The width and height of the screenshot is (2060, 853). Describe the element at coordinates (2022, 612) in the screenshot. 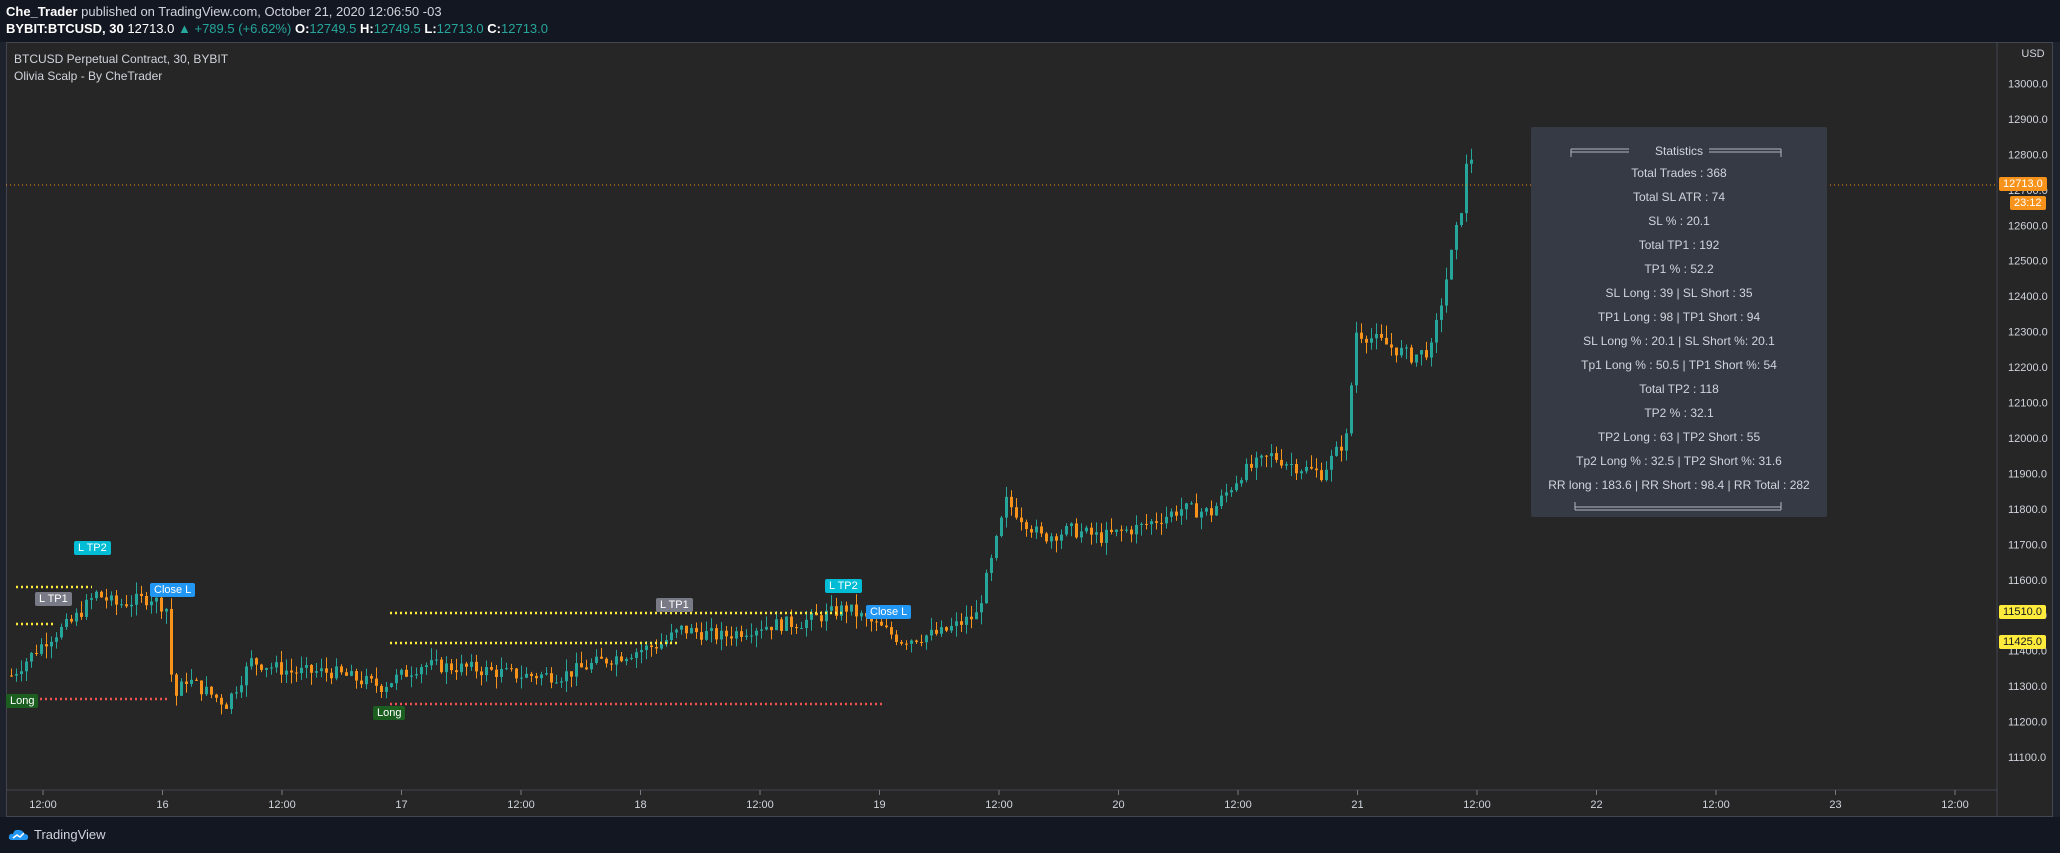

I see `level-tag-11510: 11510.0` at that location.